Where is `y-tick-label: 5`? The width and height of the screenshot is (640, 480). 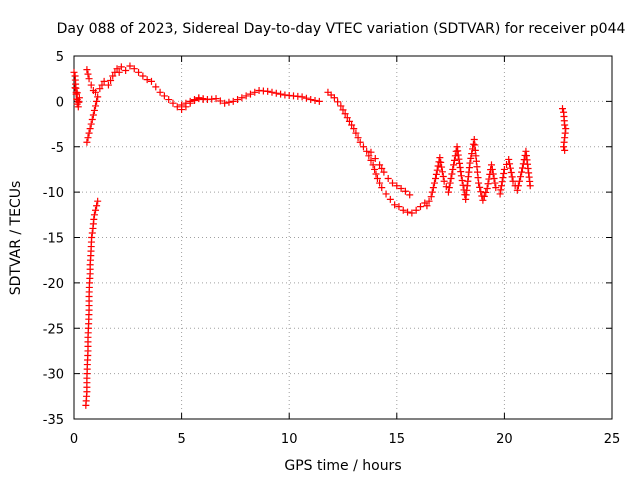
y-tick-label: 5 is located at coordinates (60, 57).